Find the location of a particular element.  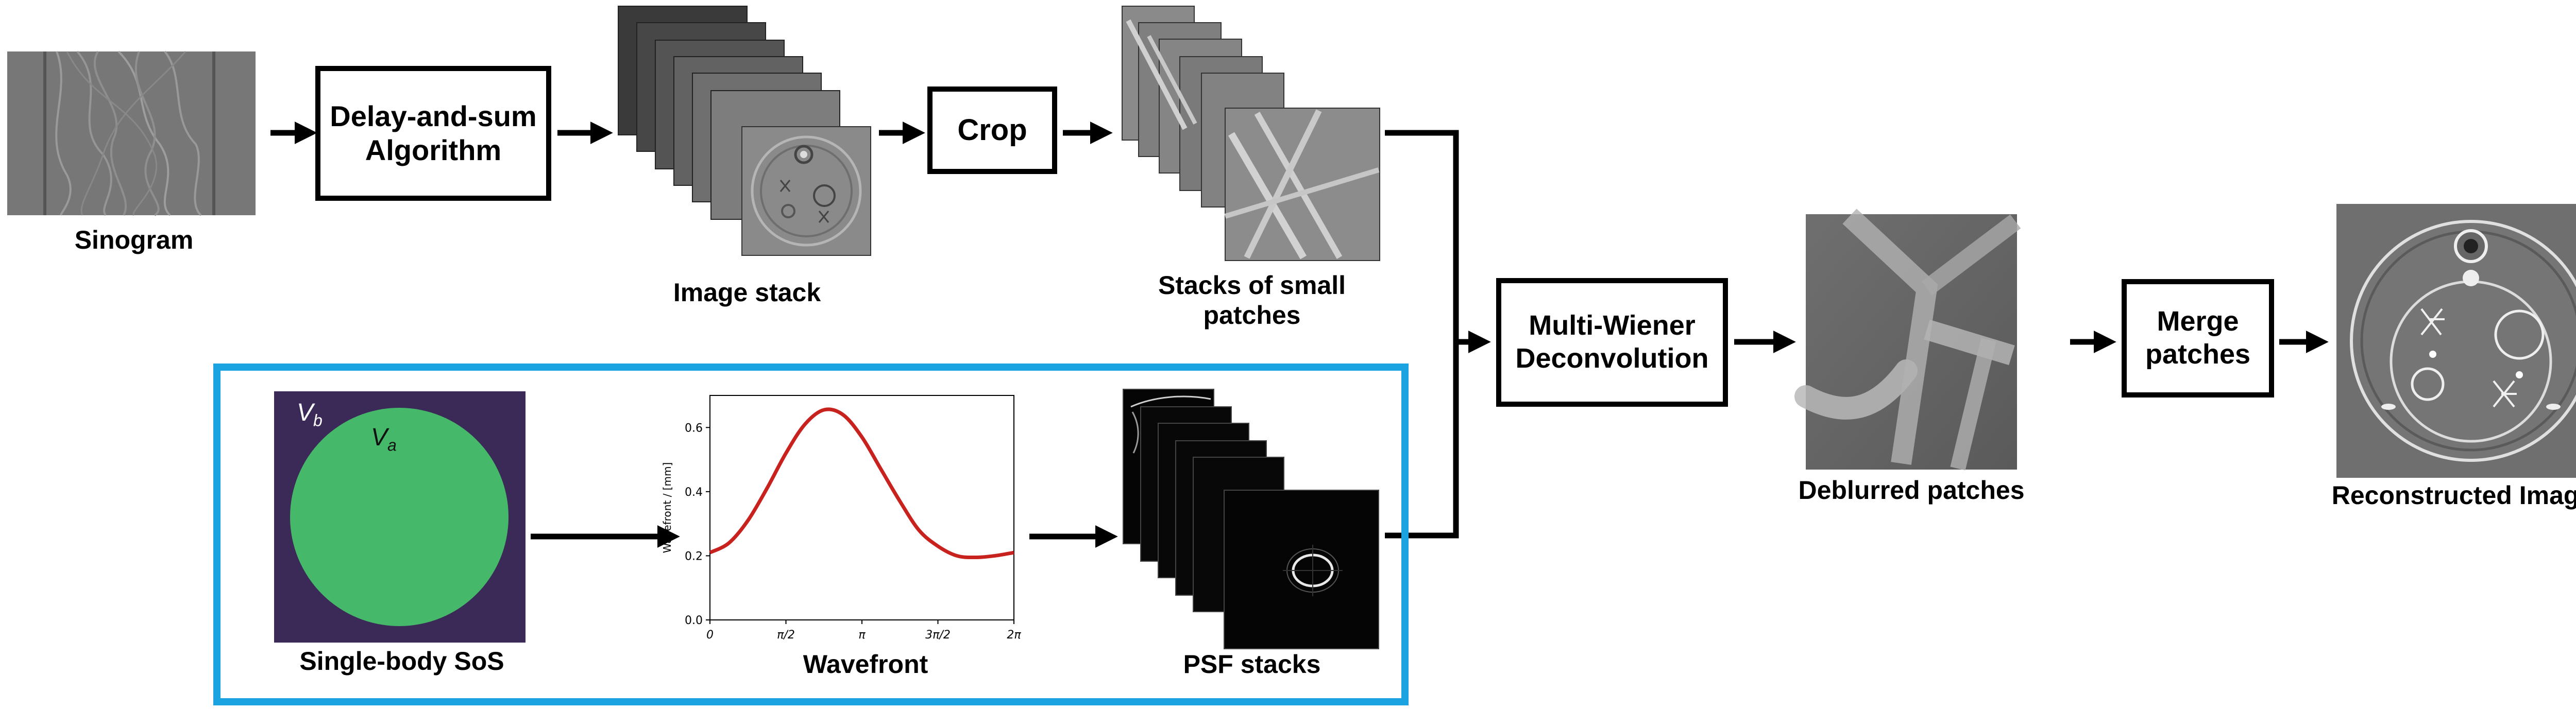

delay-and-sum-line2: Algorithm is located at coordinates (433, 150).